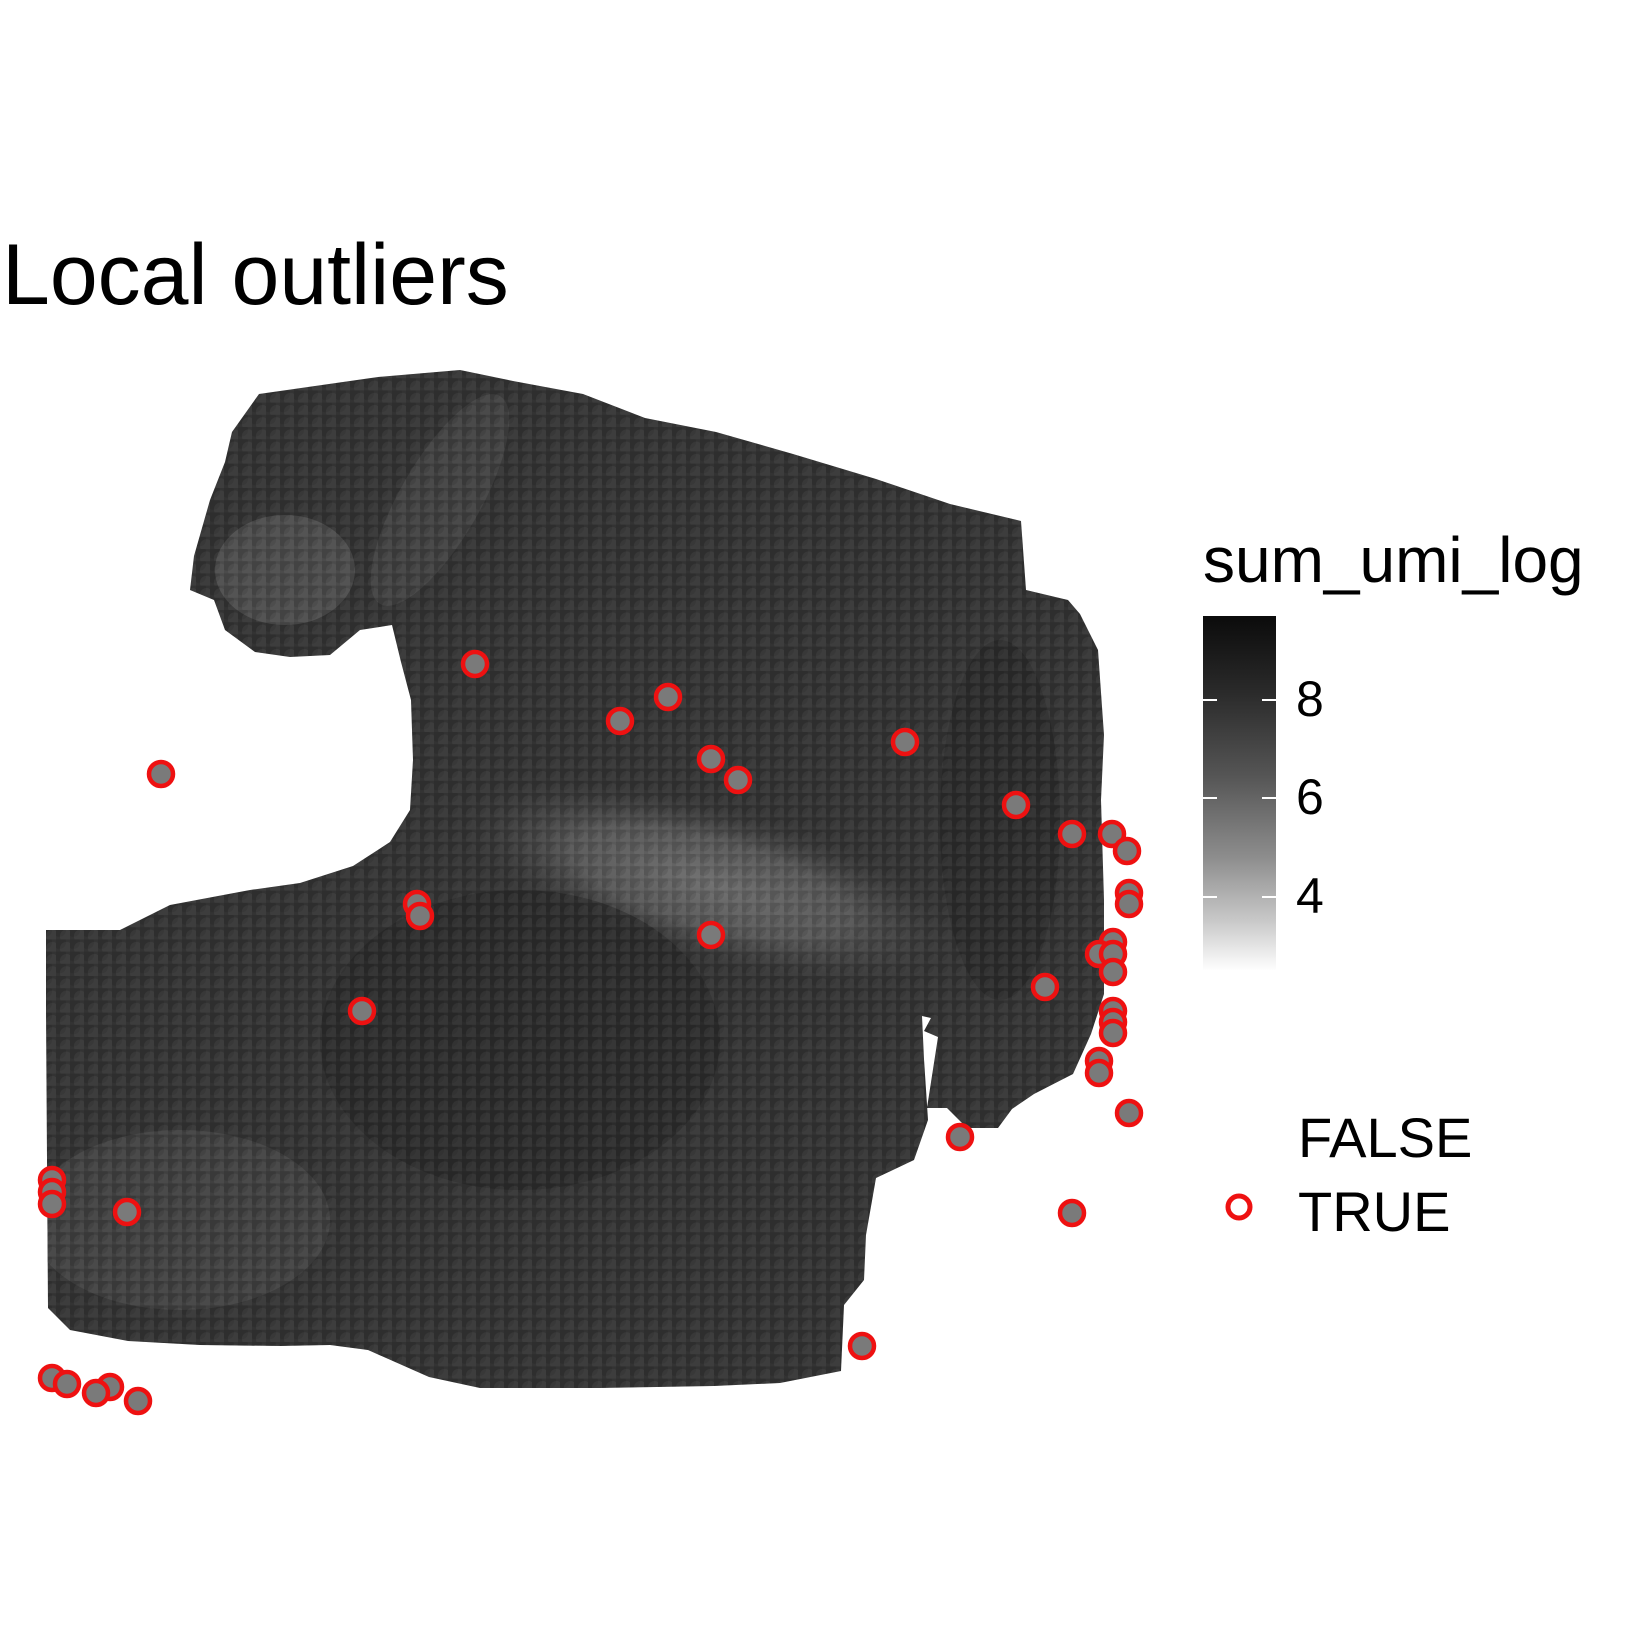 This screenshot has width=1650, height=1650. Describe the element at coordinates (1310, 896) in the screenshot. I see `colorbar-label: 4` at that location.